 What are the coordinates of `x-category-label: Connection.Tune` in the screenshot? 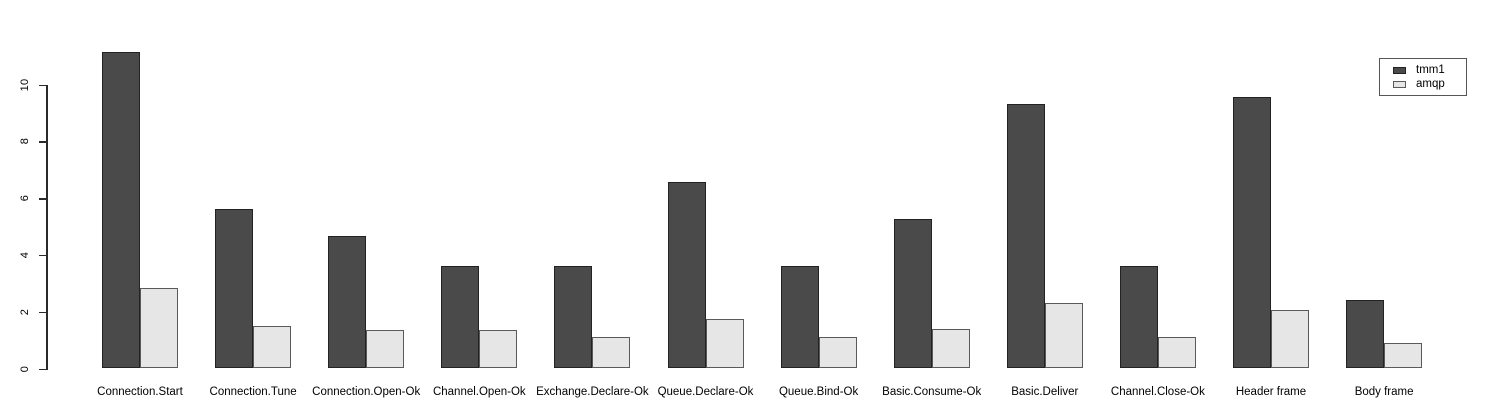 It's located at (253, 392).